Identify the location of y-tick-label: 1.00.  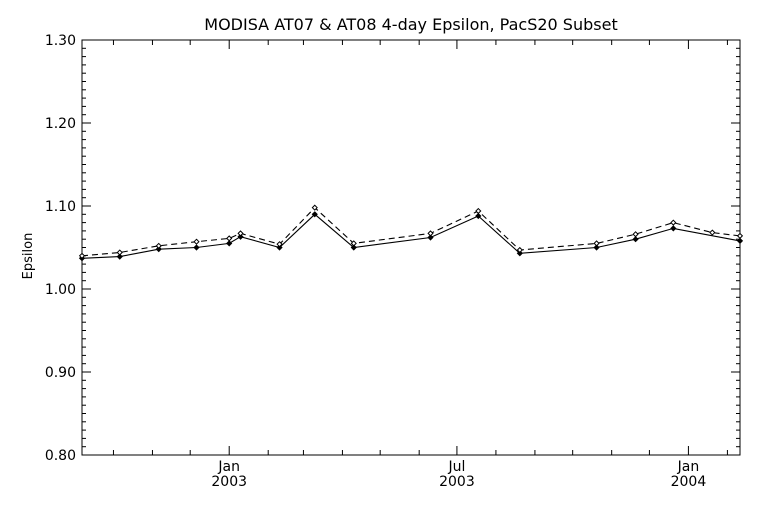
(60, 290).